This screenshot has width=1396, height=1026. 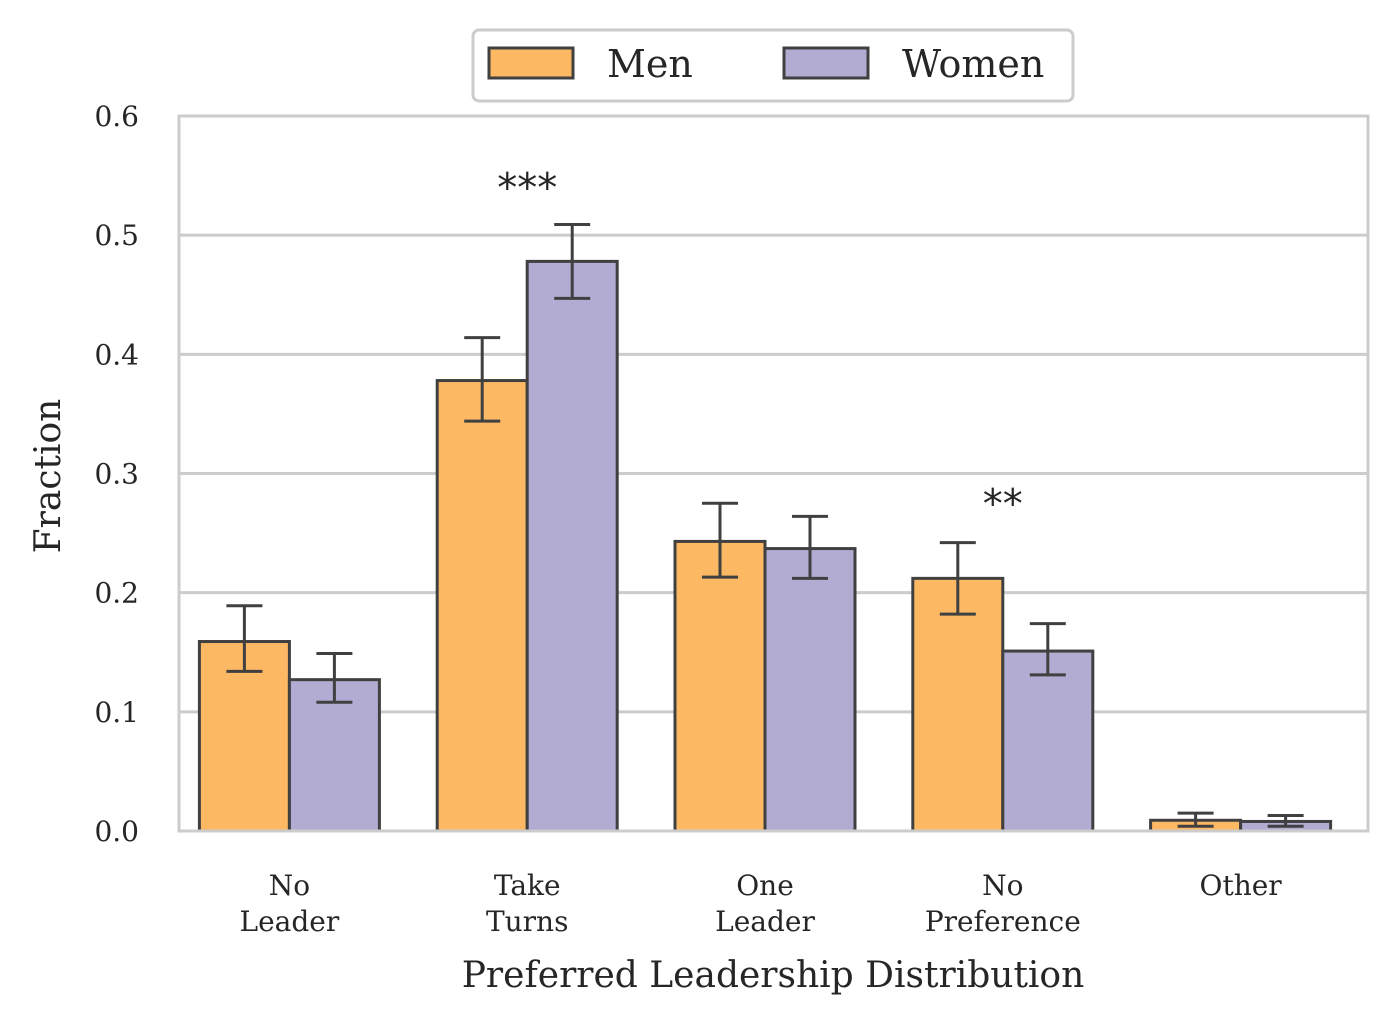 What do you see at coordinates (1003, 903) in the screenshot?
I see `x-category-label: No Preference` at bounding box center [1003, 903].